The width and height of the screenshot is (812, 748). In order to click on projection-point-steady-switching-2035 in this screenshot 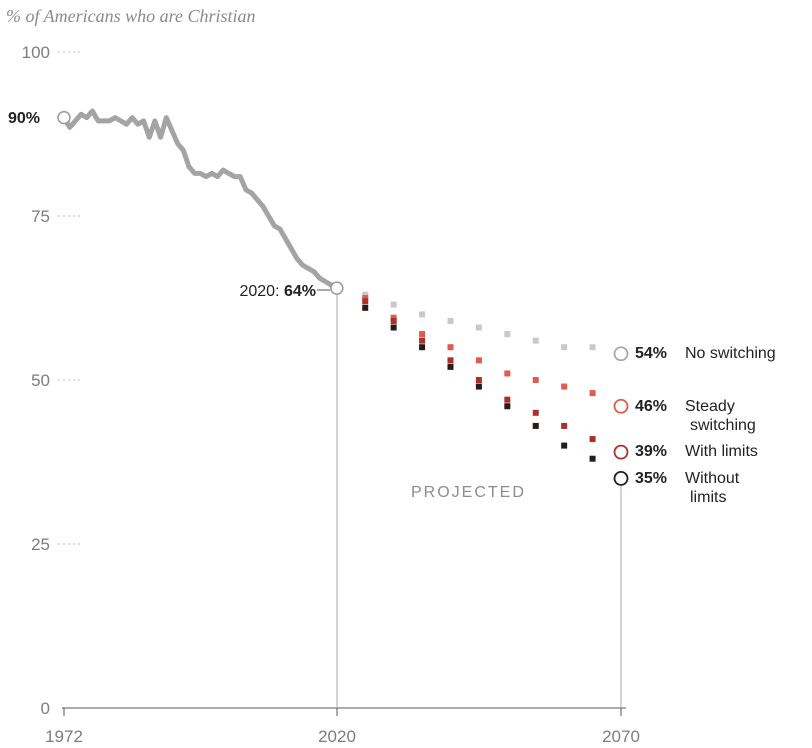, I will do `click(422, 334)`.